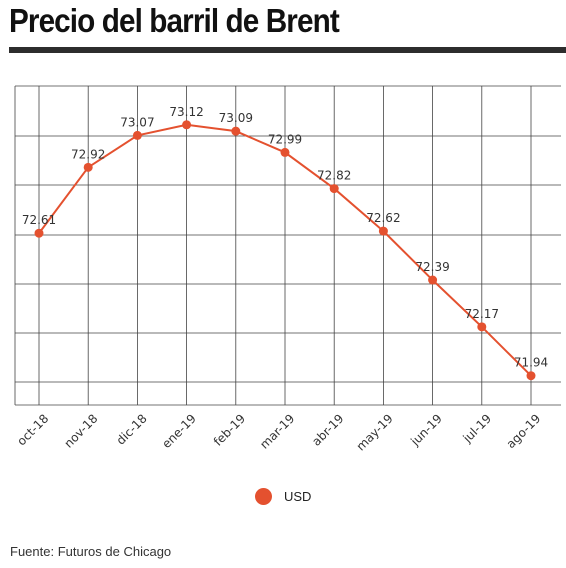 This screenshot has width=566, height=568. Describe the element at coordinates (236, 118) in the screenshot. I see `data-label-feb-19: 73.09` at that location.